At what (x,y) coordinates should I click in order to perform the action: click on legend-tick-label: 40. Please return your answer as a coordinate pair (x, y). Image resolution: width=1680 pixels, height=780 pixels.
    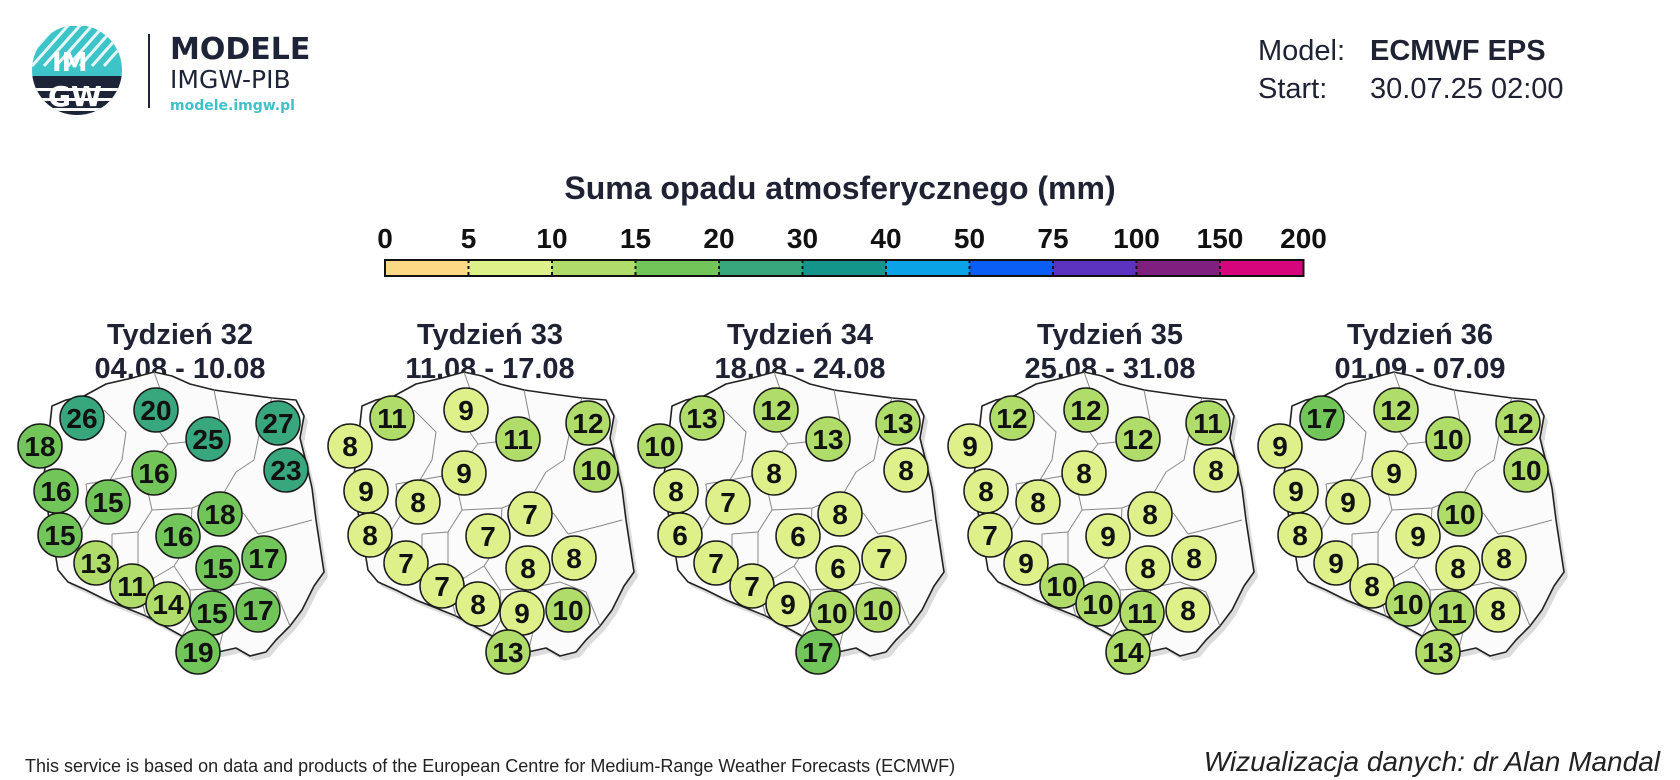
    Looking at the image, I should click on (885, 238).